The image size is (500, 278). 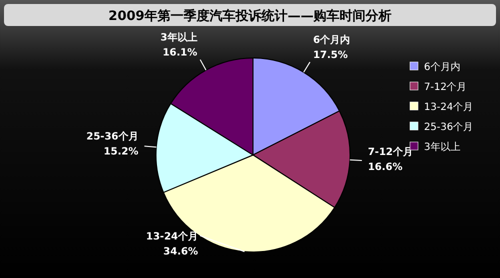 I want to click on data-label: 16.1%, so click(x=180, y=52).